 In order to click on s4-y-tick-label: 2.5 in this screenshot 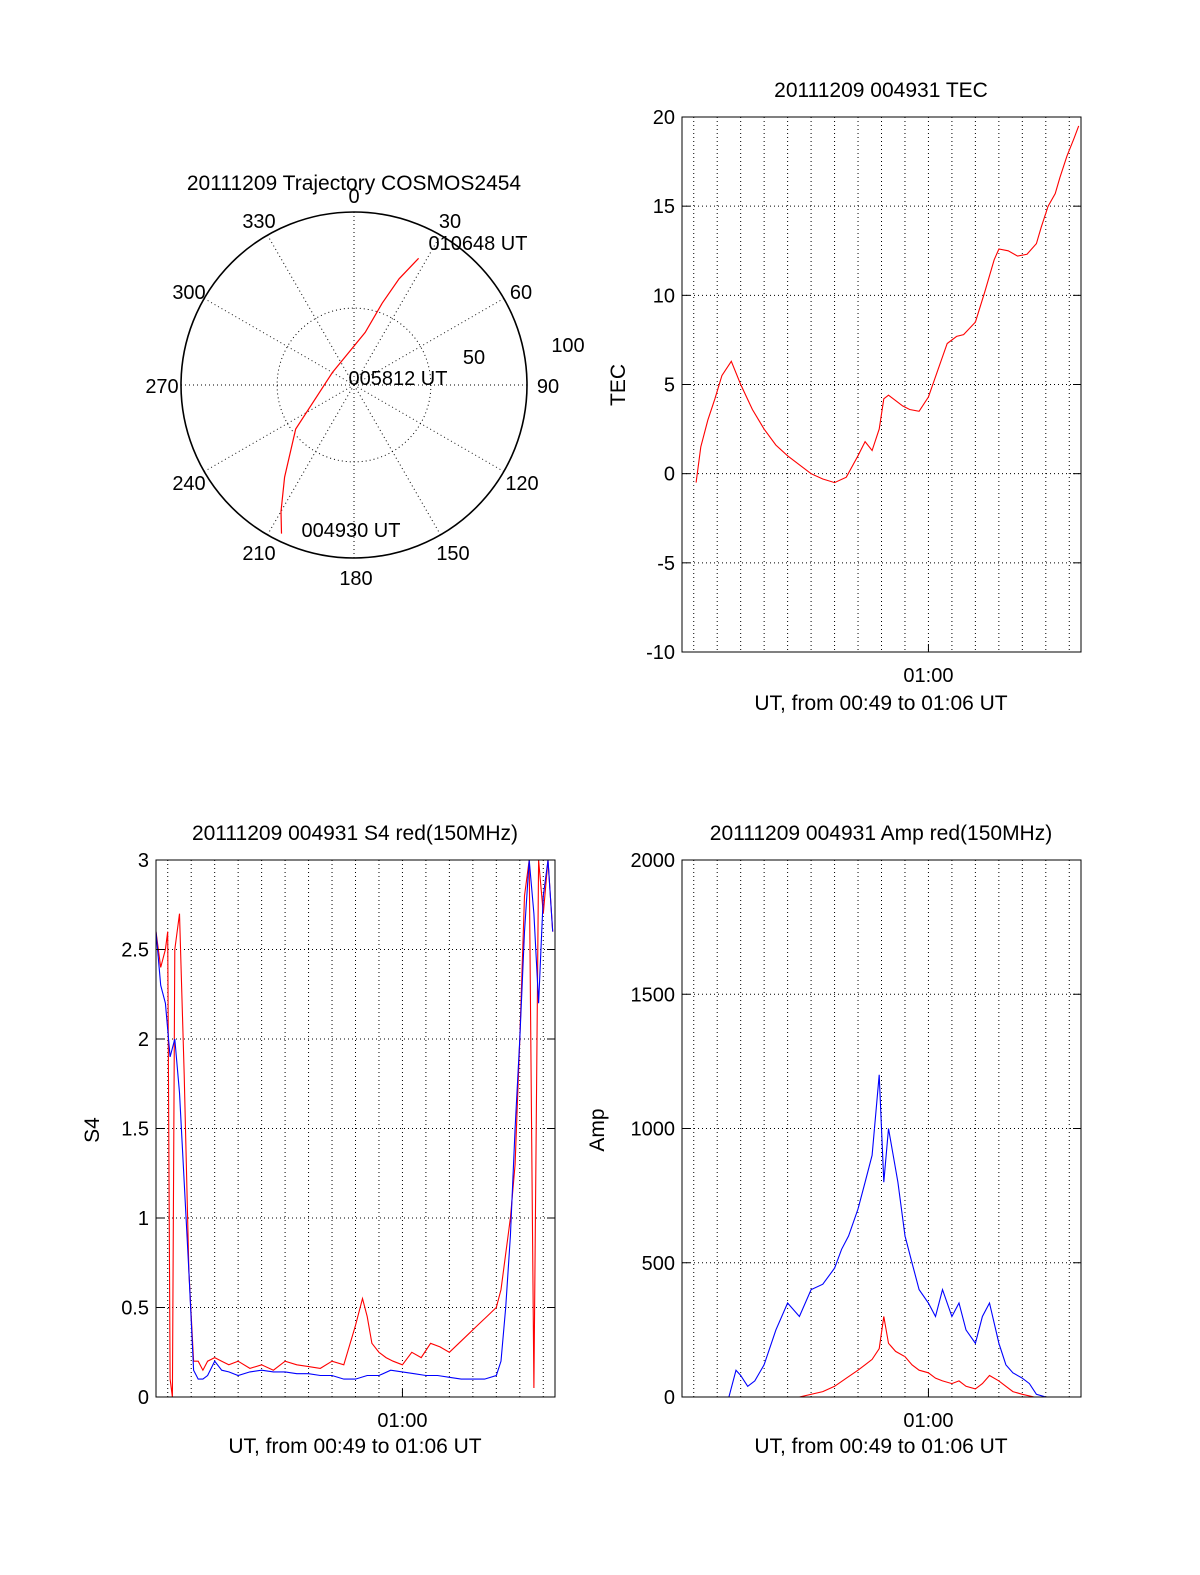, I will do `click(135, 951)`.